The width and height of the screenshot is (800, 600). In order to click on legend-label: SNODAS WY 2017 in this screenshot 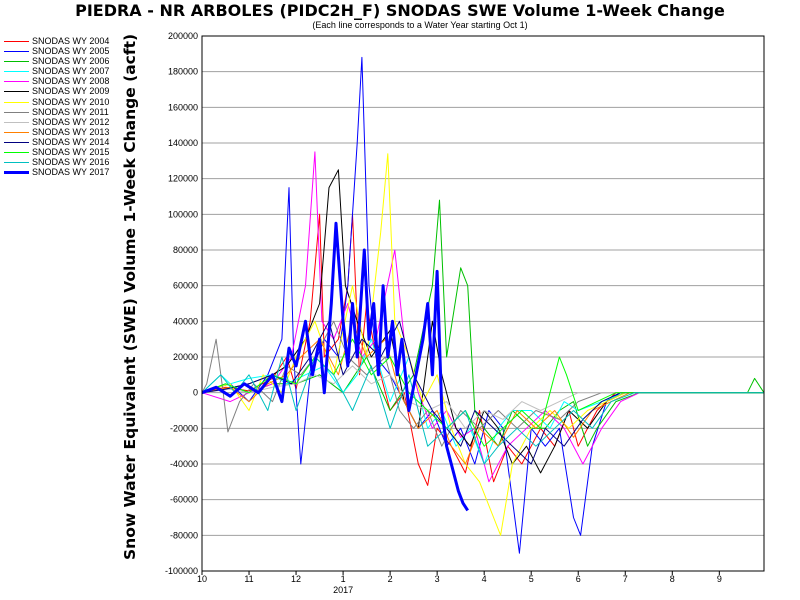, I will do `click(71, 172)`.